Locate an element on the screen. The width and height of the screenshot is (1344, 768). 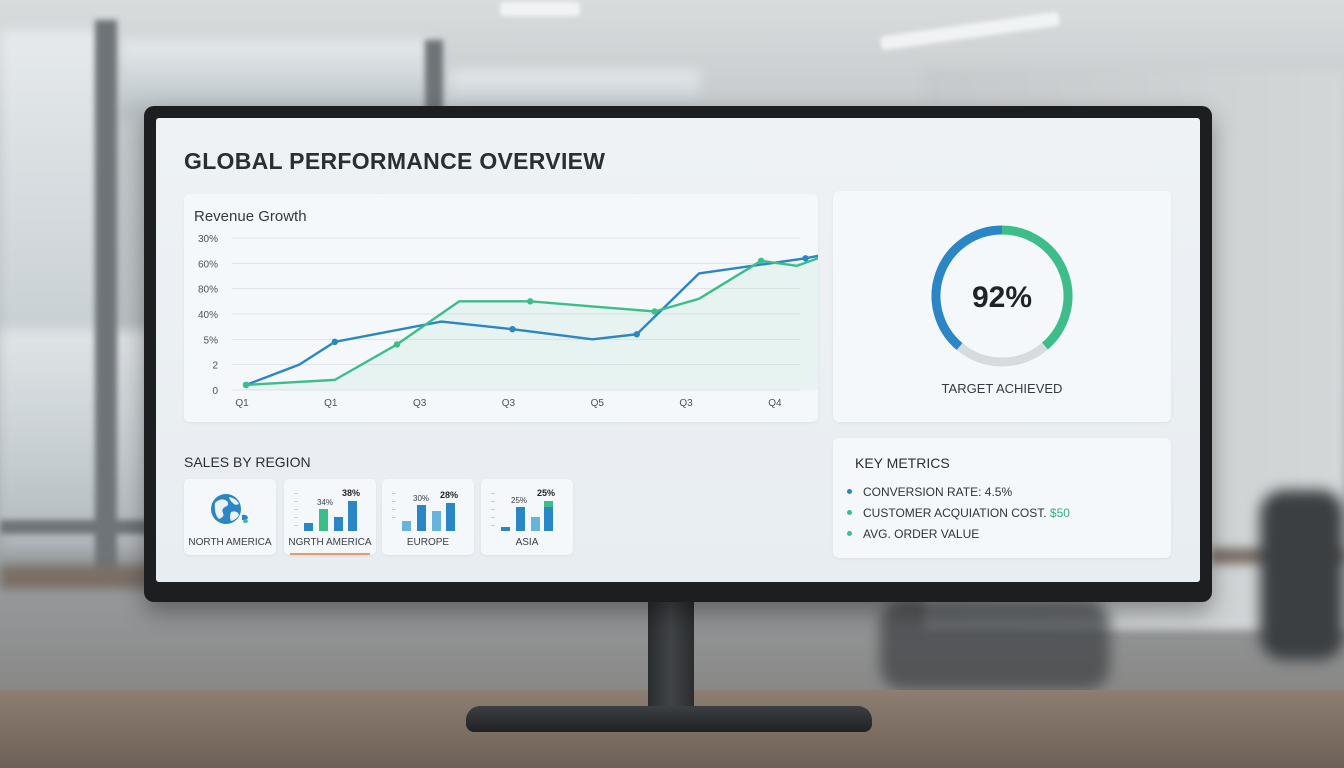
gauge-label: TARGET ACHIEVED is located at coordinates (1002, 388).